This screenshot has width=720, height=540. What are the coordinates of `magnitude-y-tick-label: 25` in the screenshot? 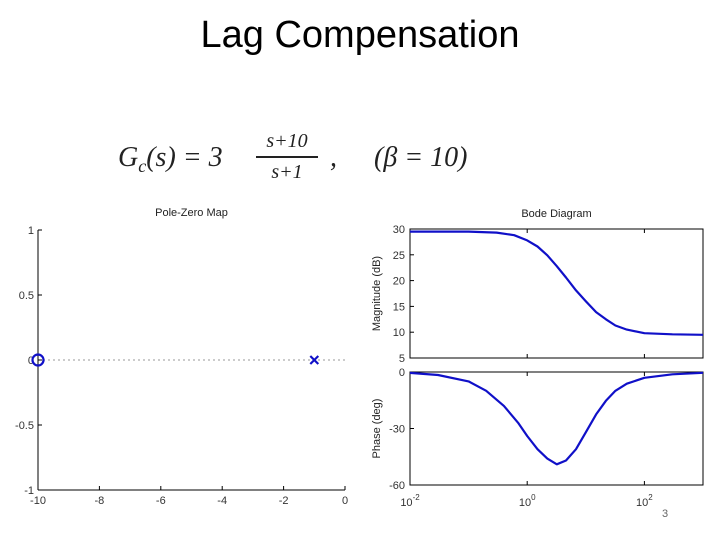 It's located at (399, 256).